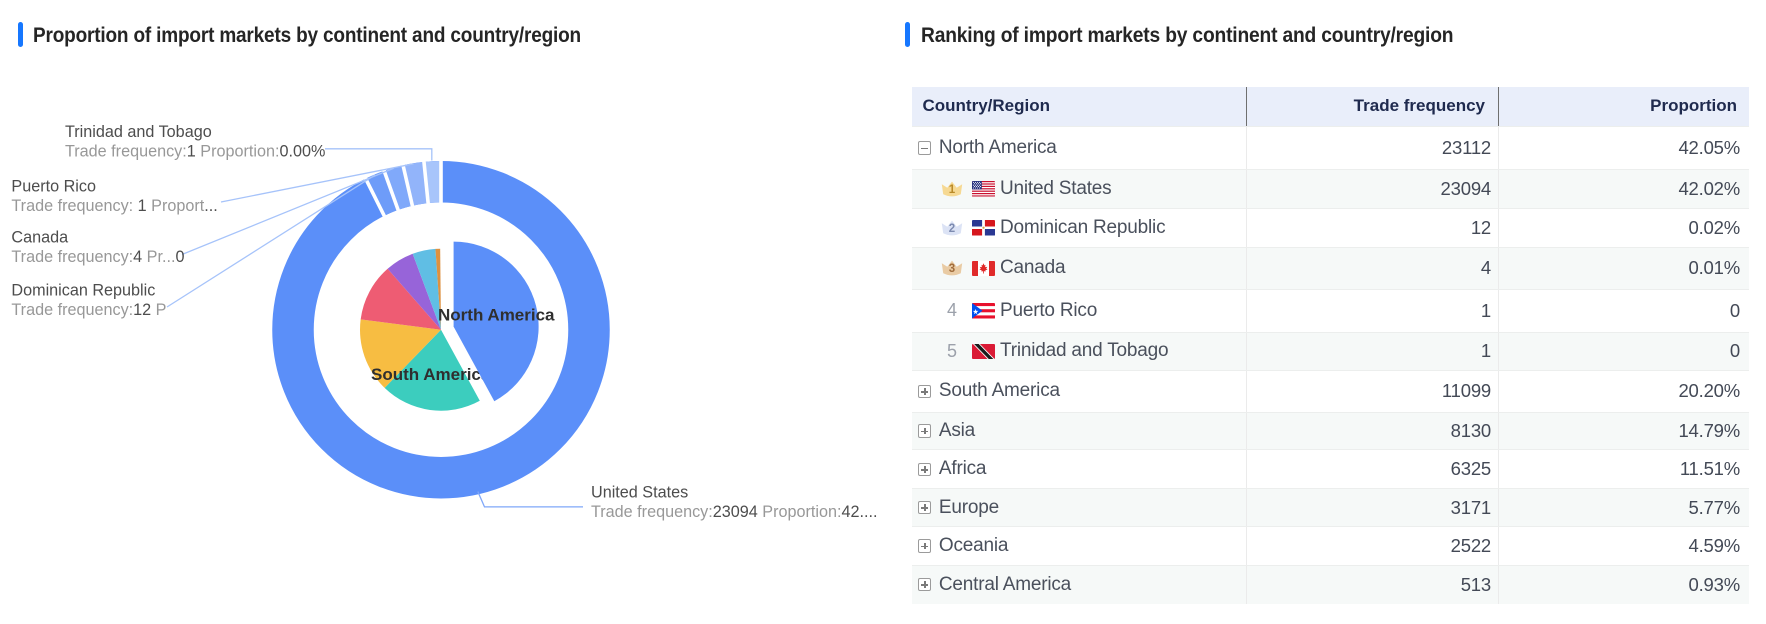 The height and width of the screenshot is (624, 1766). Describe the element at coordinates (496, 315) in the screenshot. I see `svg-text: North America` at that location.